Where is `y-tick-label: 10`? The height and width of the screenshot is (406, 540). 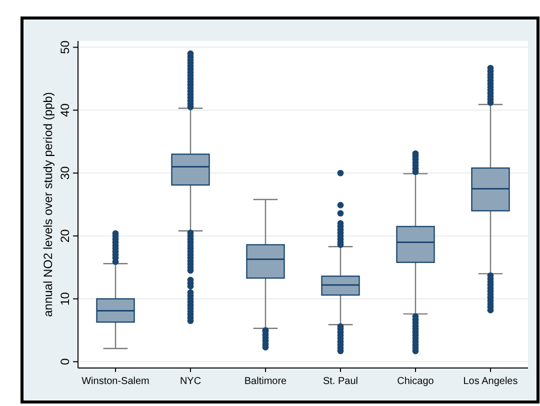 y-tick-label: 10 is located at coordinates (65, 299).